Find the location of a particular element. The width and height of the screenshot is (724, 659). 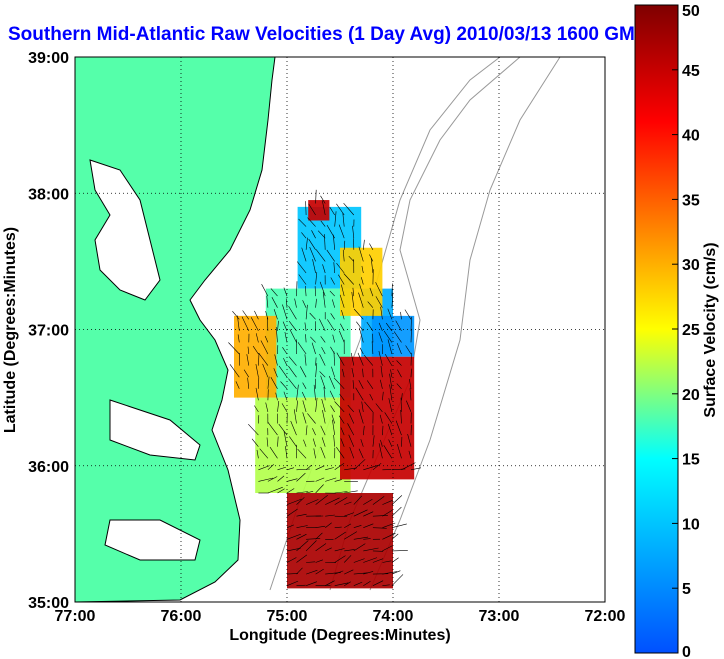

colorbar-tick-label: 20 is located at coordinates (691, 395).